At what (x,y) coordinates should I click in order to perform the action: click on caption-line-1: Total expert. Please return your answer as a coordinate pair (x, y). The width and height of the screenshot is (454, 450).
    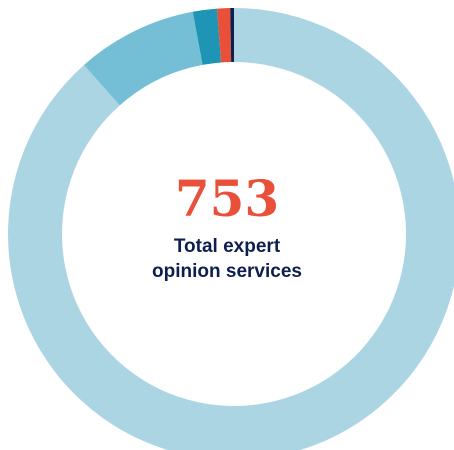
    Looking at the image, I should click on (227, 246).